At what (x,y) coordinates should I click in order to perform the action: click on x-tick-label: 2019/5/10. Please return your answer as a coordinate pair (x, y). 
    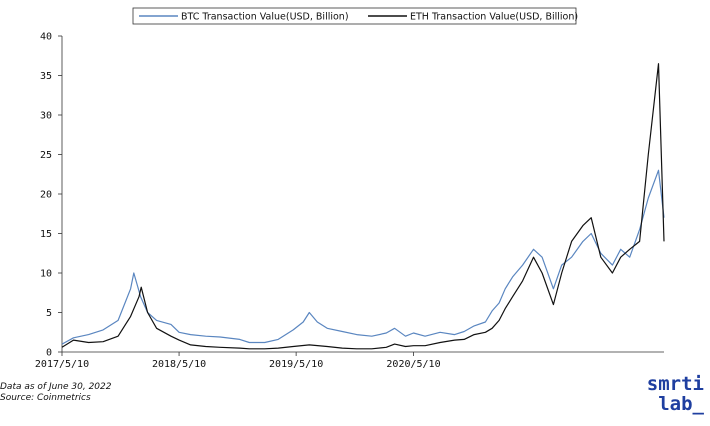
    Looking at the image, I should click on (296, 364).